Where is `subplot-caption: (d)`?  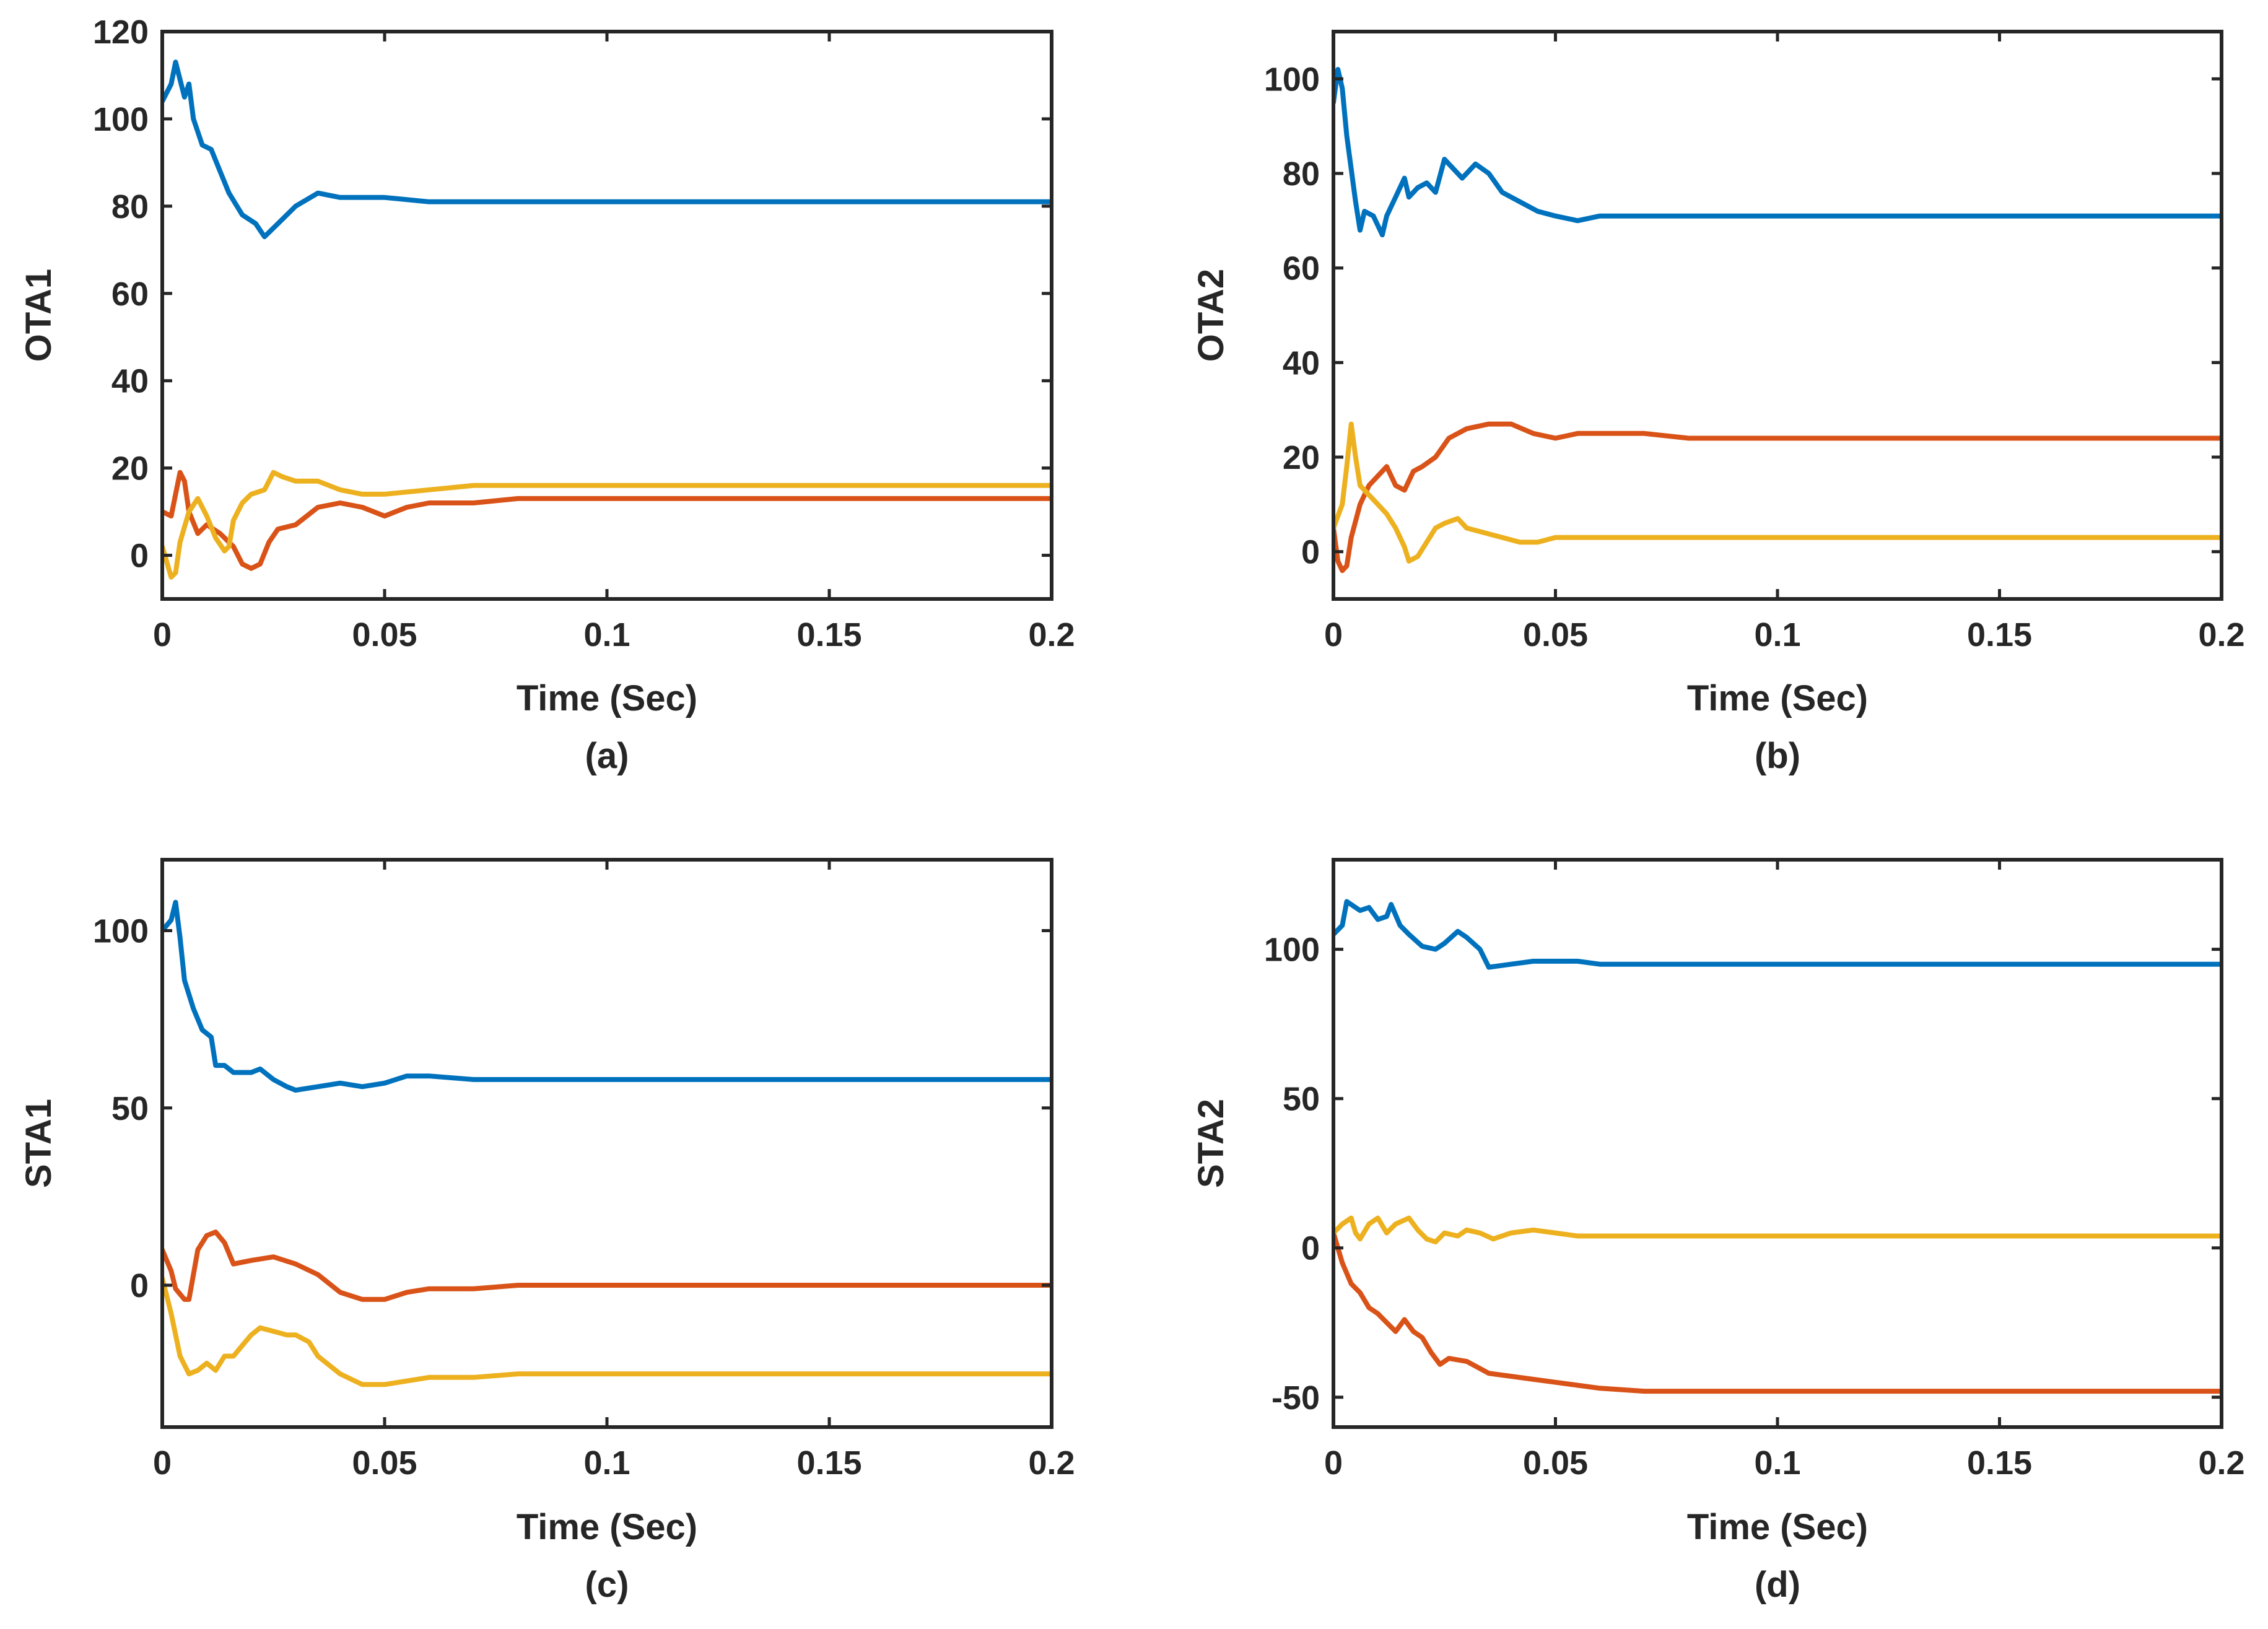
subplot-caption: (d) is located at coordinates (1777, 1585).